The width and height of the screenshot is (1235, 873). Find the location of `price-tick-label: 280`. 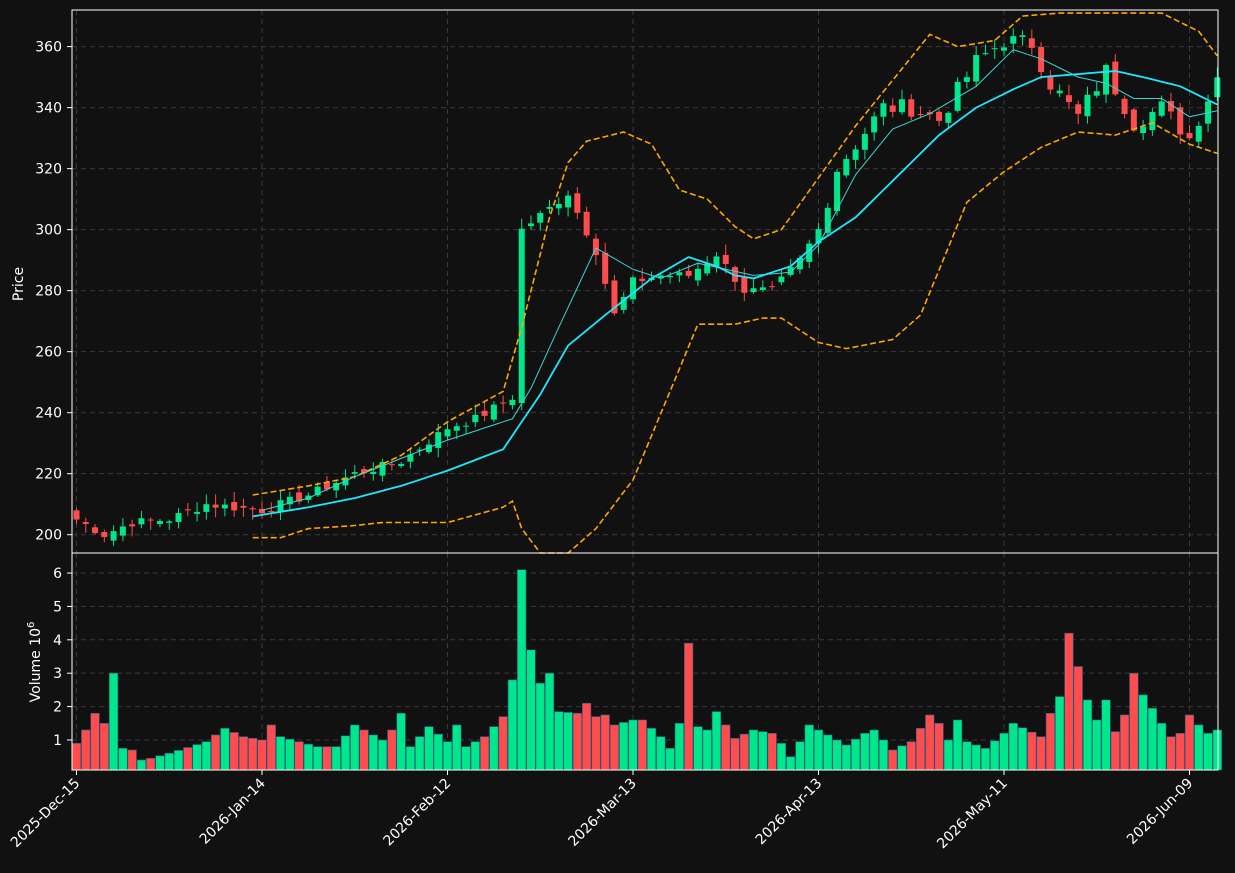

price-tick-label: 280 is located at coordinates (48, 292).